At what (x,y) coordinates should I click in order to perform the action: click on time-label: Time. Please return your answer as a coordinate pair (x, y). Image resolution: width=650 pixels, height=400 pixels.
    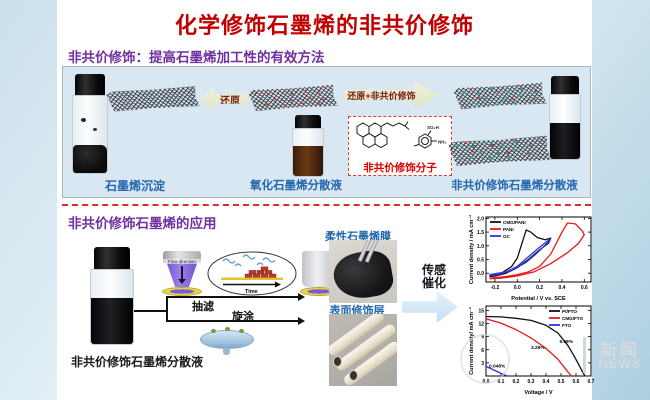
    Looking at the image, I should click on (251, 292).